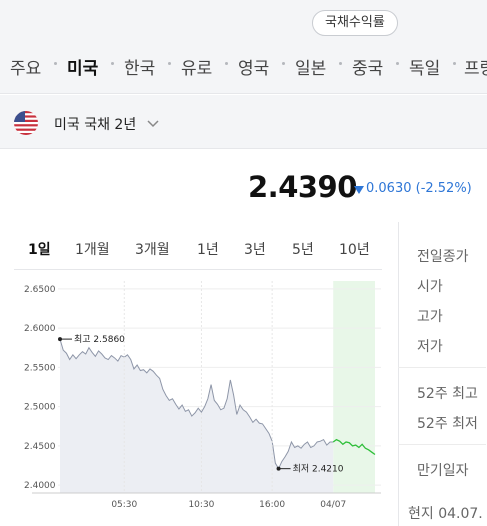 The height and width of the screenshot is (526, 487). I want to click on panel-divider, so click(398, 374).